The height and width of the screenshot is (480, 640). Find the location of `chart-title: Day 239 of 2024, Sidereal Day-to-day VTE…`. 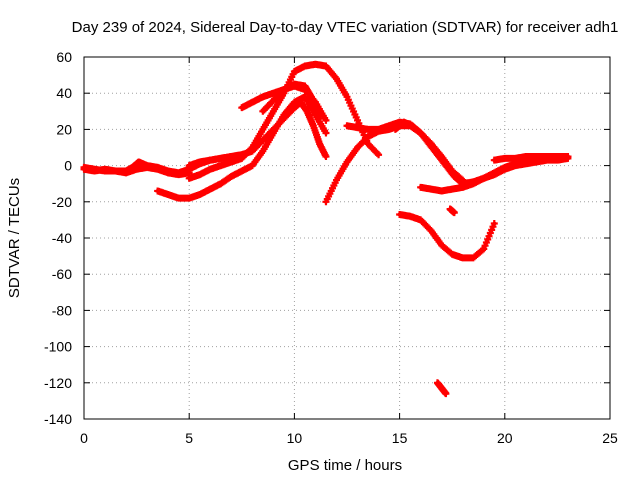

chart-title: Day 239 of 2024, Sidereal Day-to-day VTE… is located at coordinates (345, 27).